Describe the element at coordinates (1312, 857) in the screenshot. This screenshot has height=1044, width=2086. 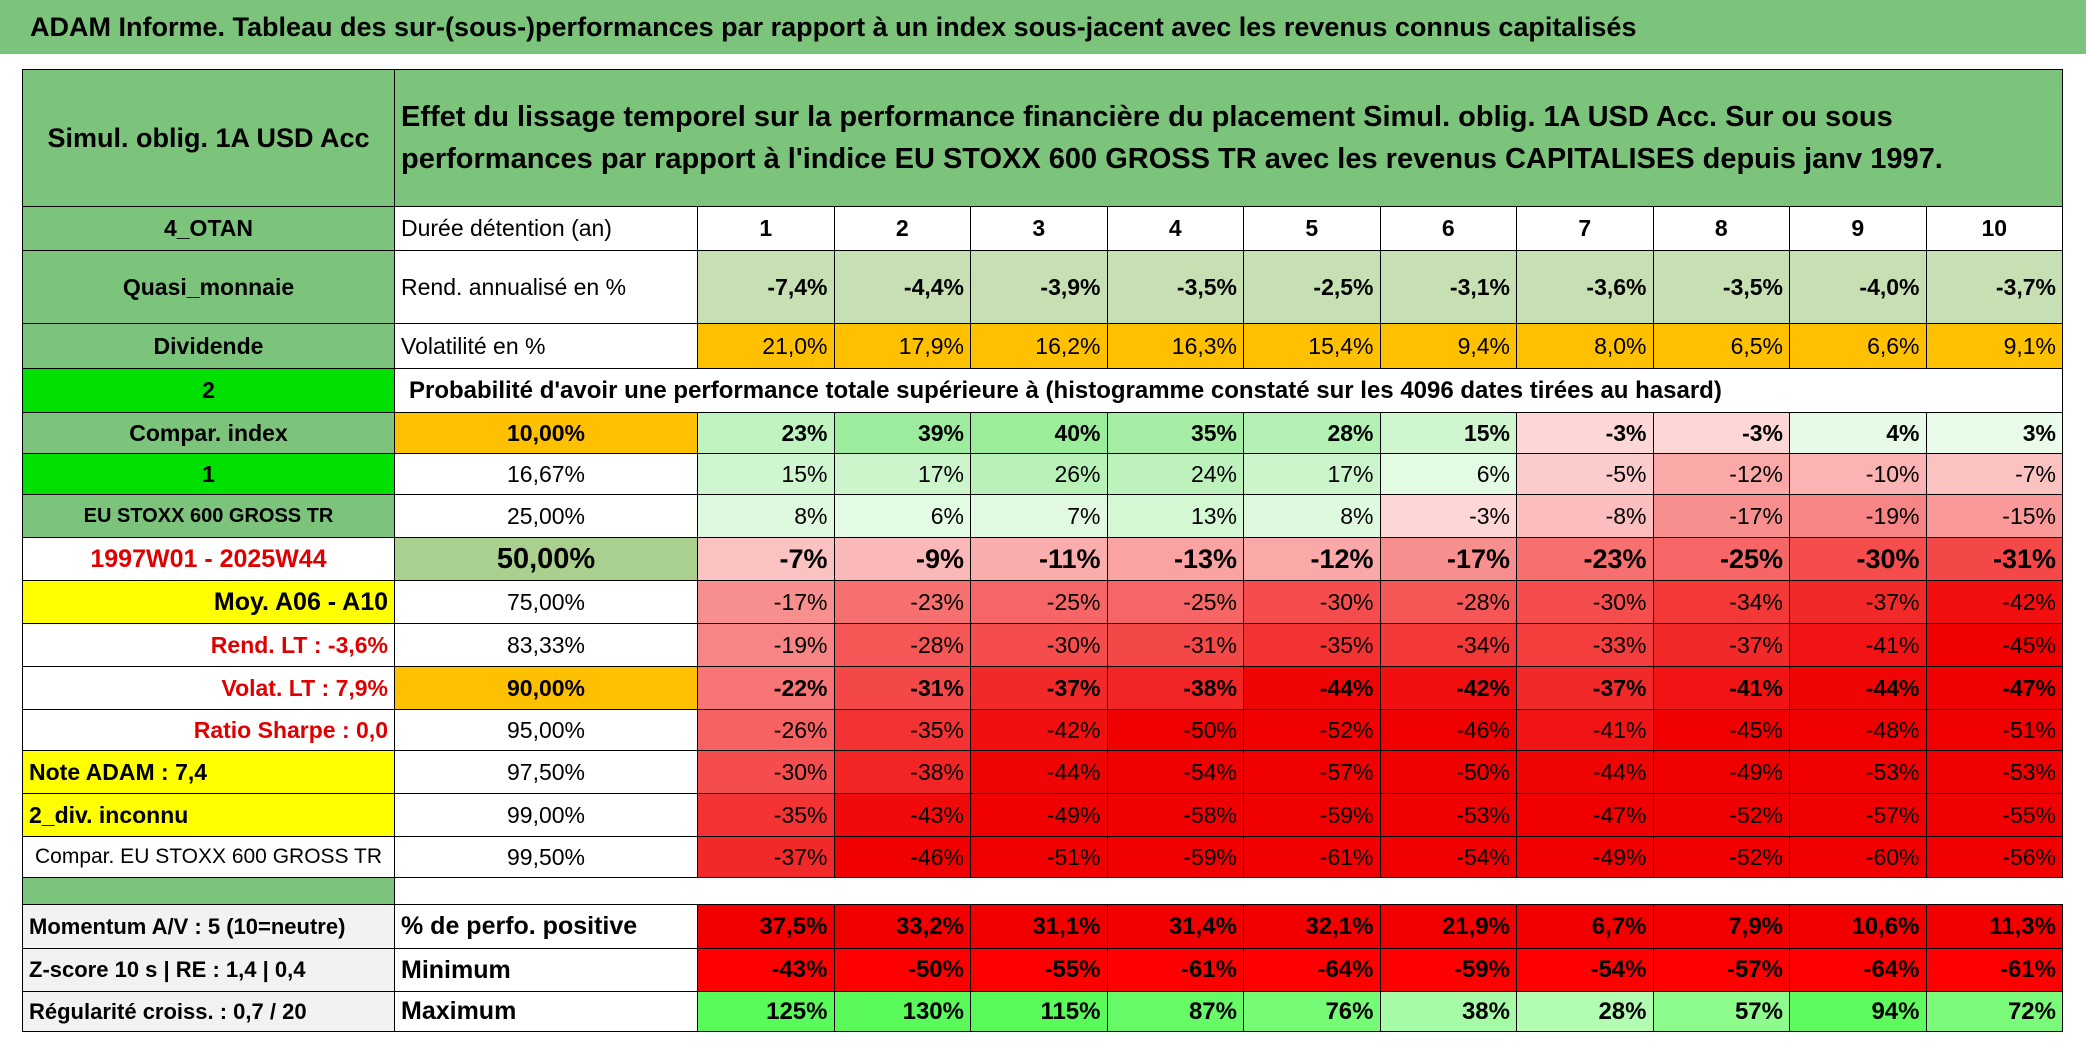
I see `quantile-value: -61%` at that location.